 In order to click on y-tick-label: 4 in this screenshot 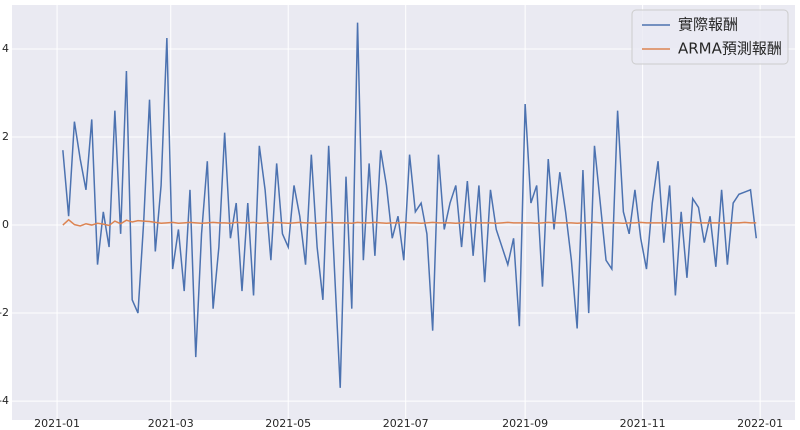, I will do `click(5, 48)`.